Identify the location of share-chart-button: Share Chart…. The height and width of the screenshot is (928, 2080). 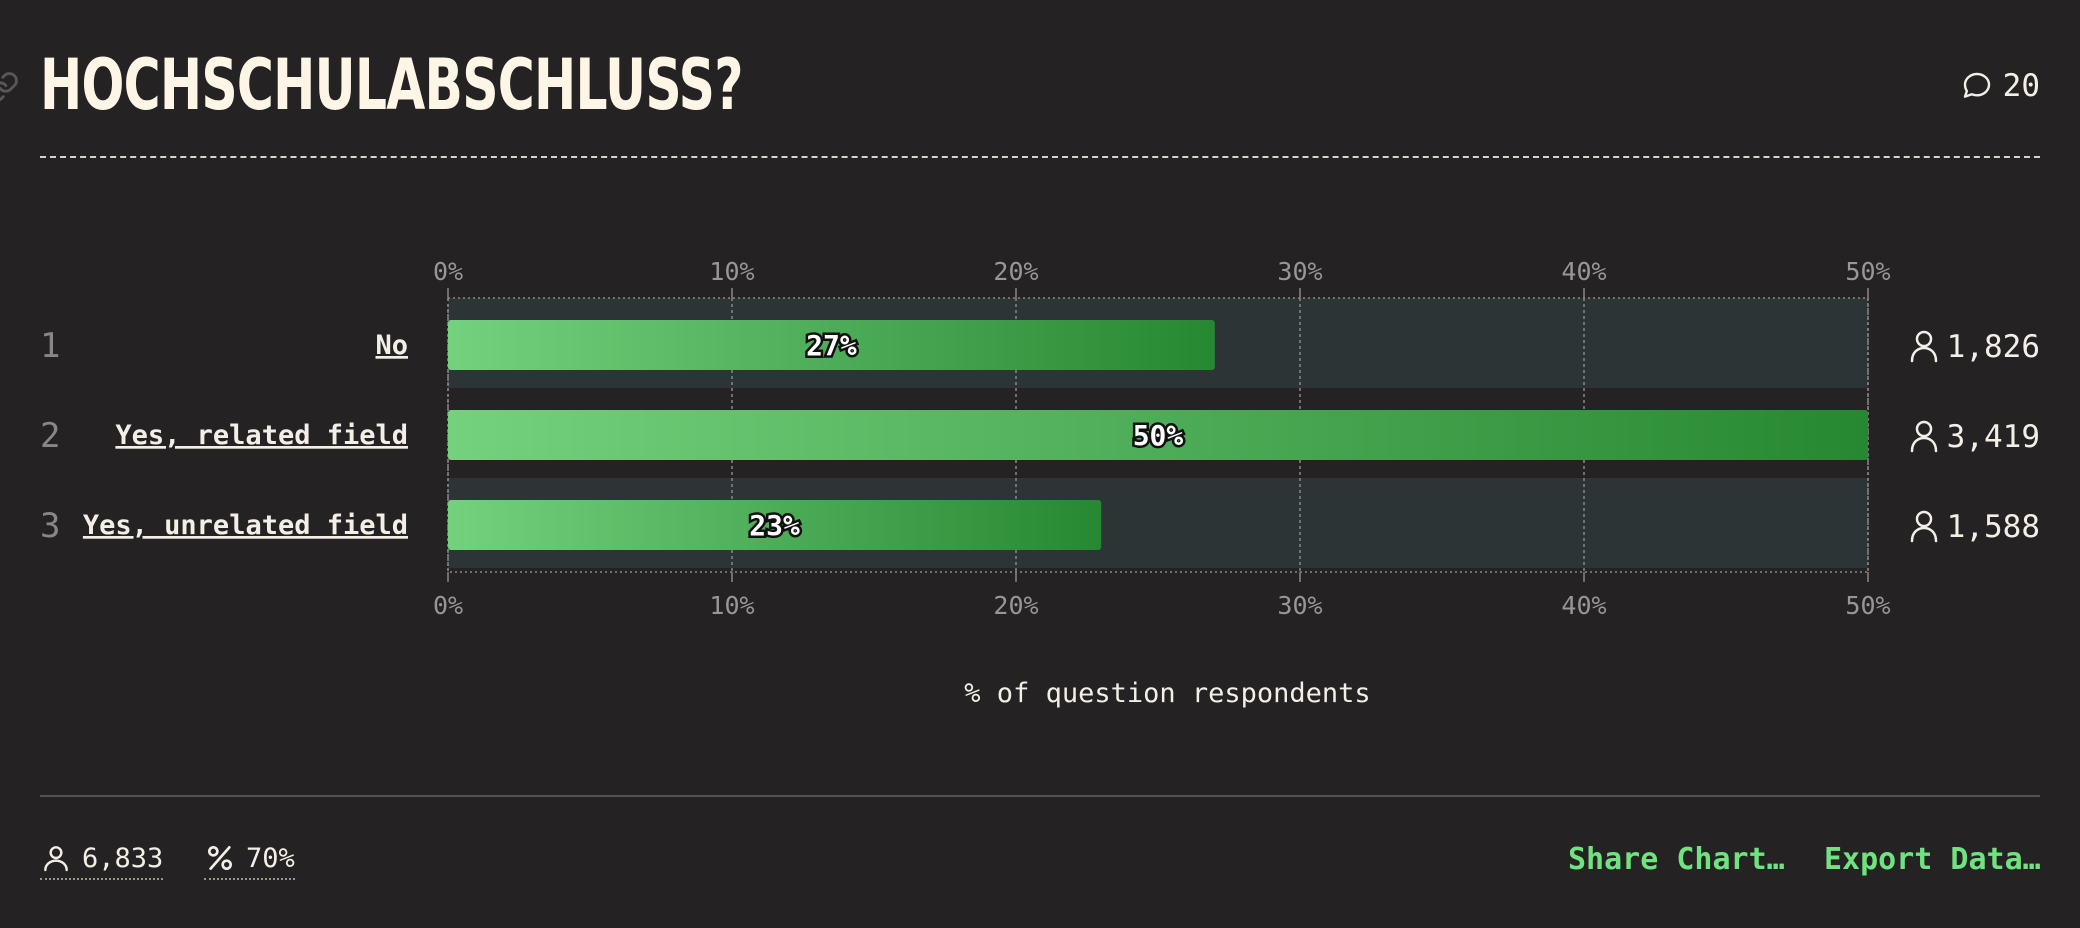
(1676, 859).